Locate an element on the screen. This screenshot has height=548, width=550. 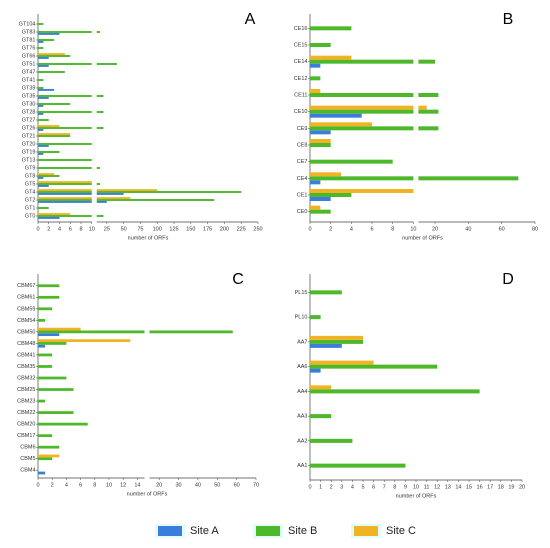
y-tick-label: GT9 is located at coordinates (30, 168).